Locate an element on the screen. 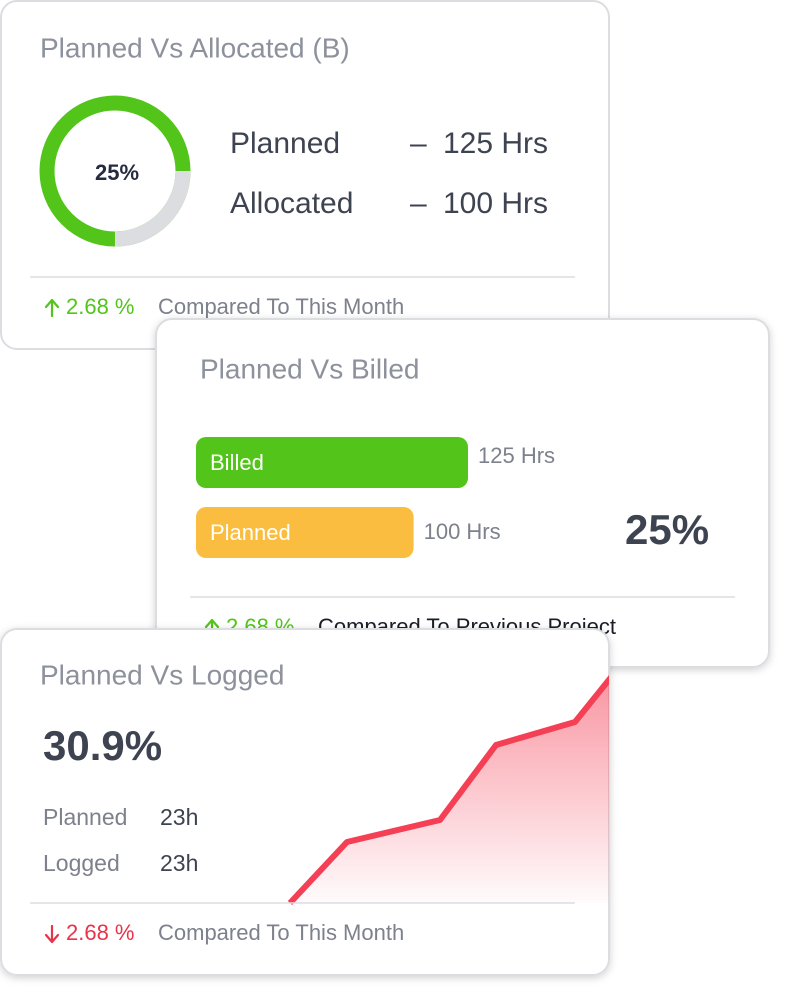 The width and height of the screenshot is (792, 1004). row-value: 125 Hrs is located at coordinates (495, 143).